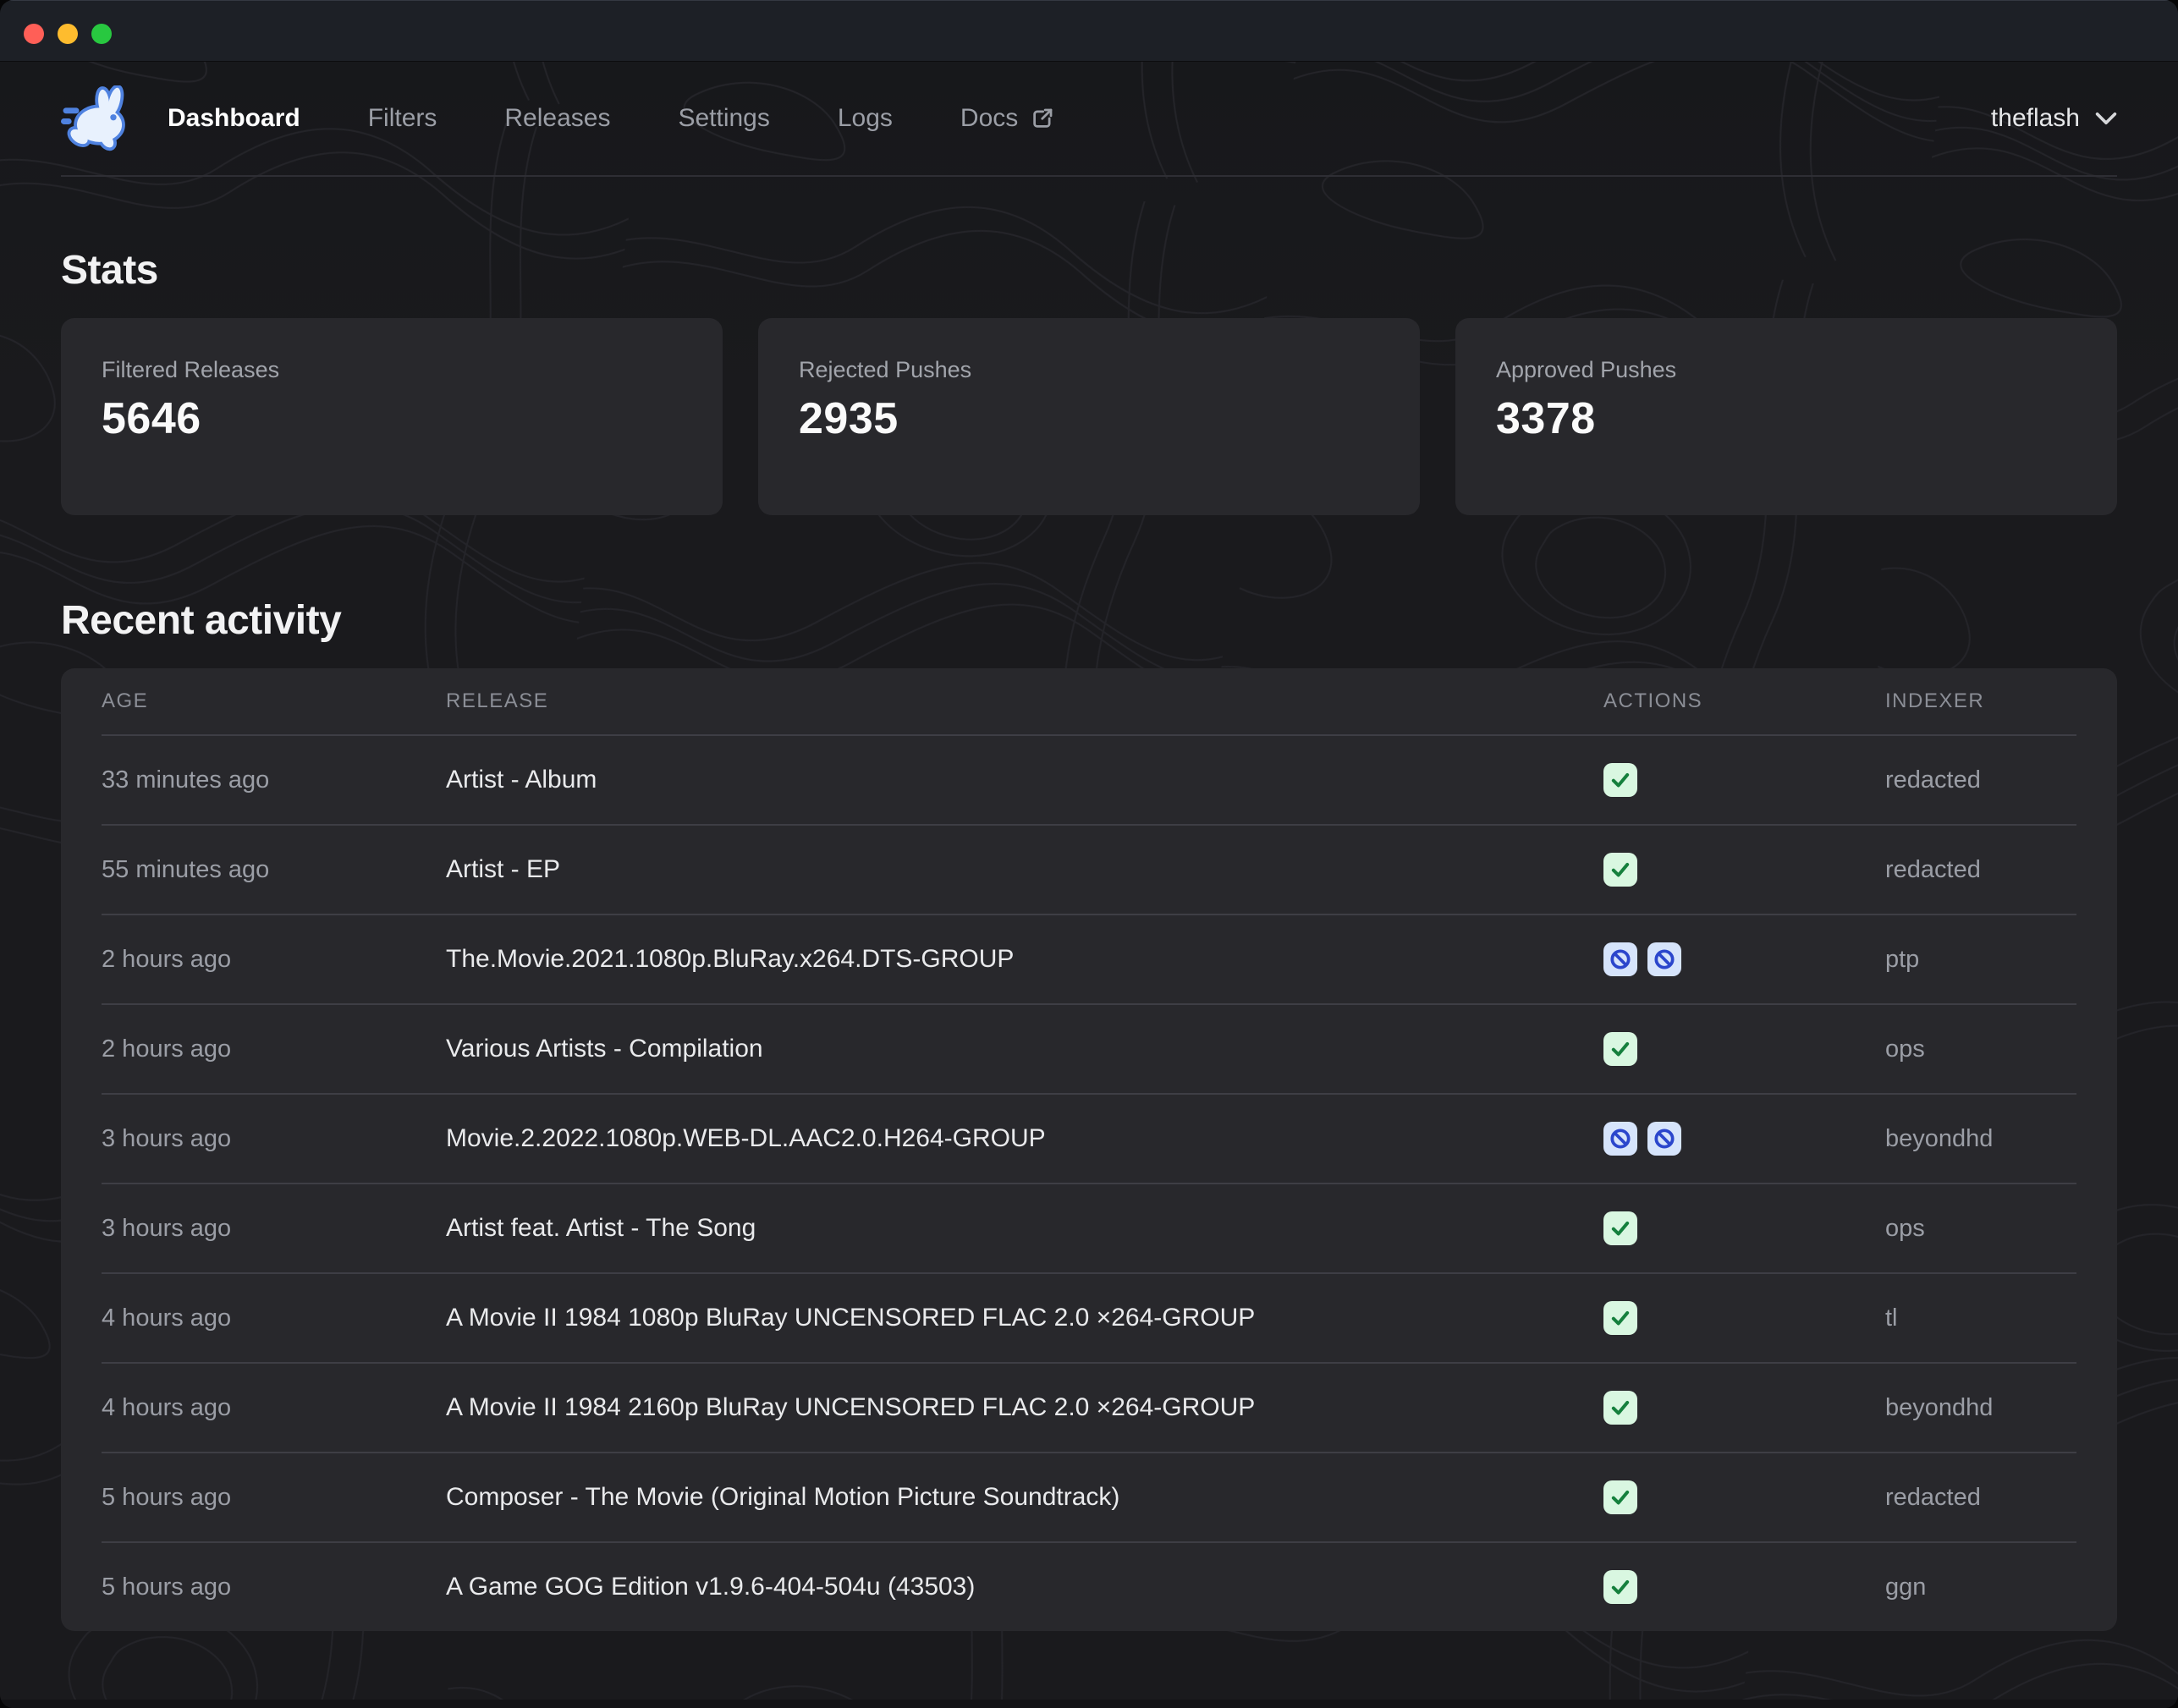 The image size is (2178, 1708). I want to click on release-cell: Artist feat. Artist - The Song, so click(601, 1228).